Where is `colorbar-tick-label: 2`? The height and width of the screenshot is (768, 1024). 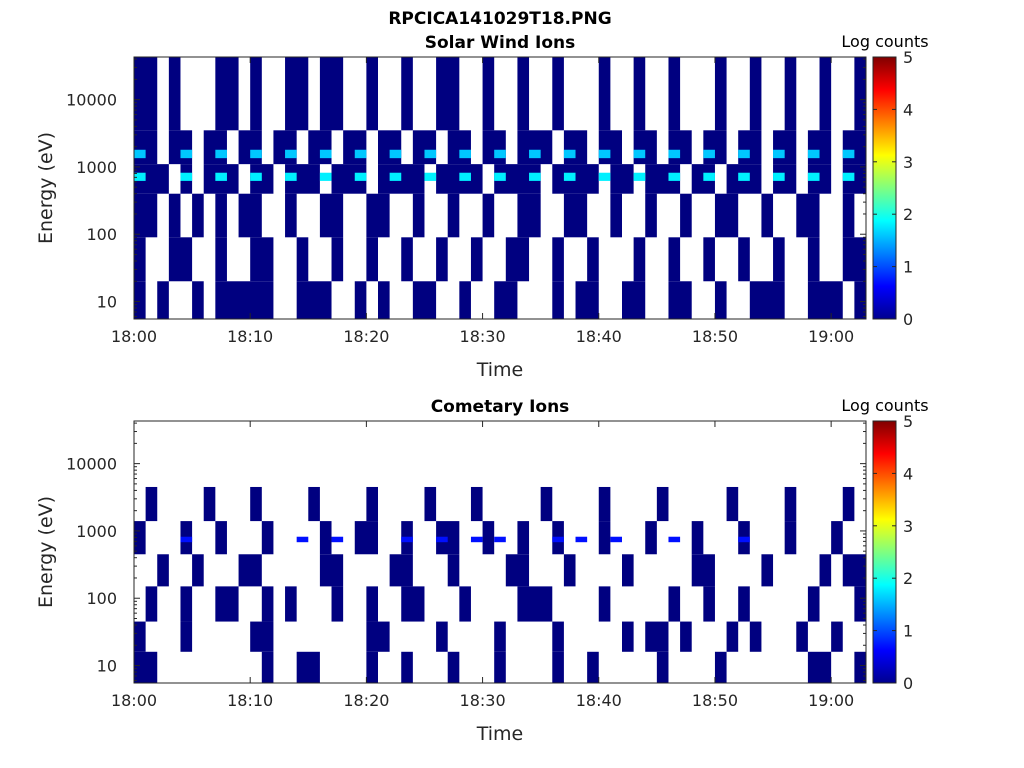 colorbar-tick-label: 2 is located at coordinates (908, 214).